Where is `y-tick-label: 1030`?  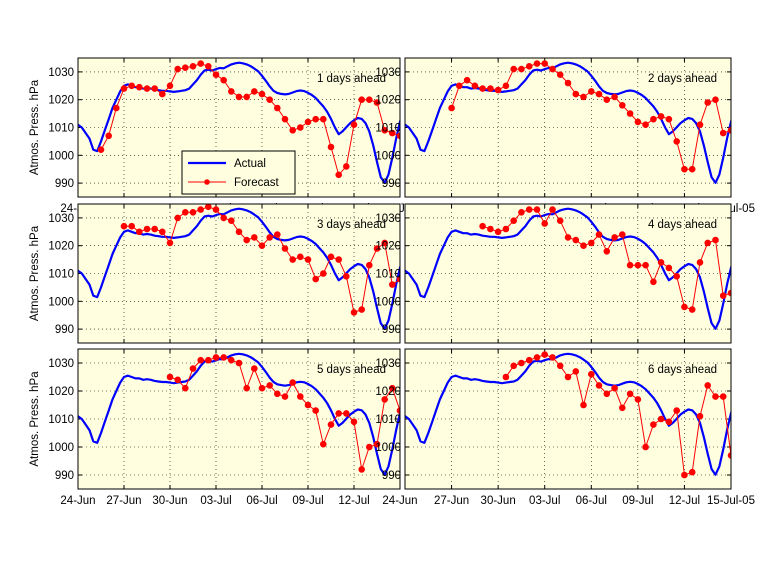 y-tick-label: 1030 is located at coordinates (388, 219).